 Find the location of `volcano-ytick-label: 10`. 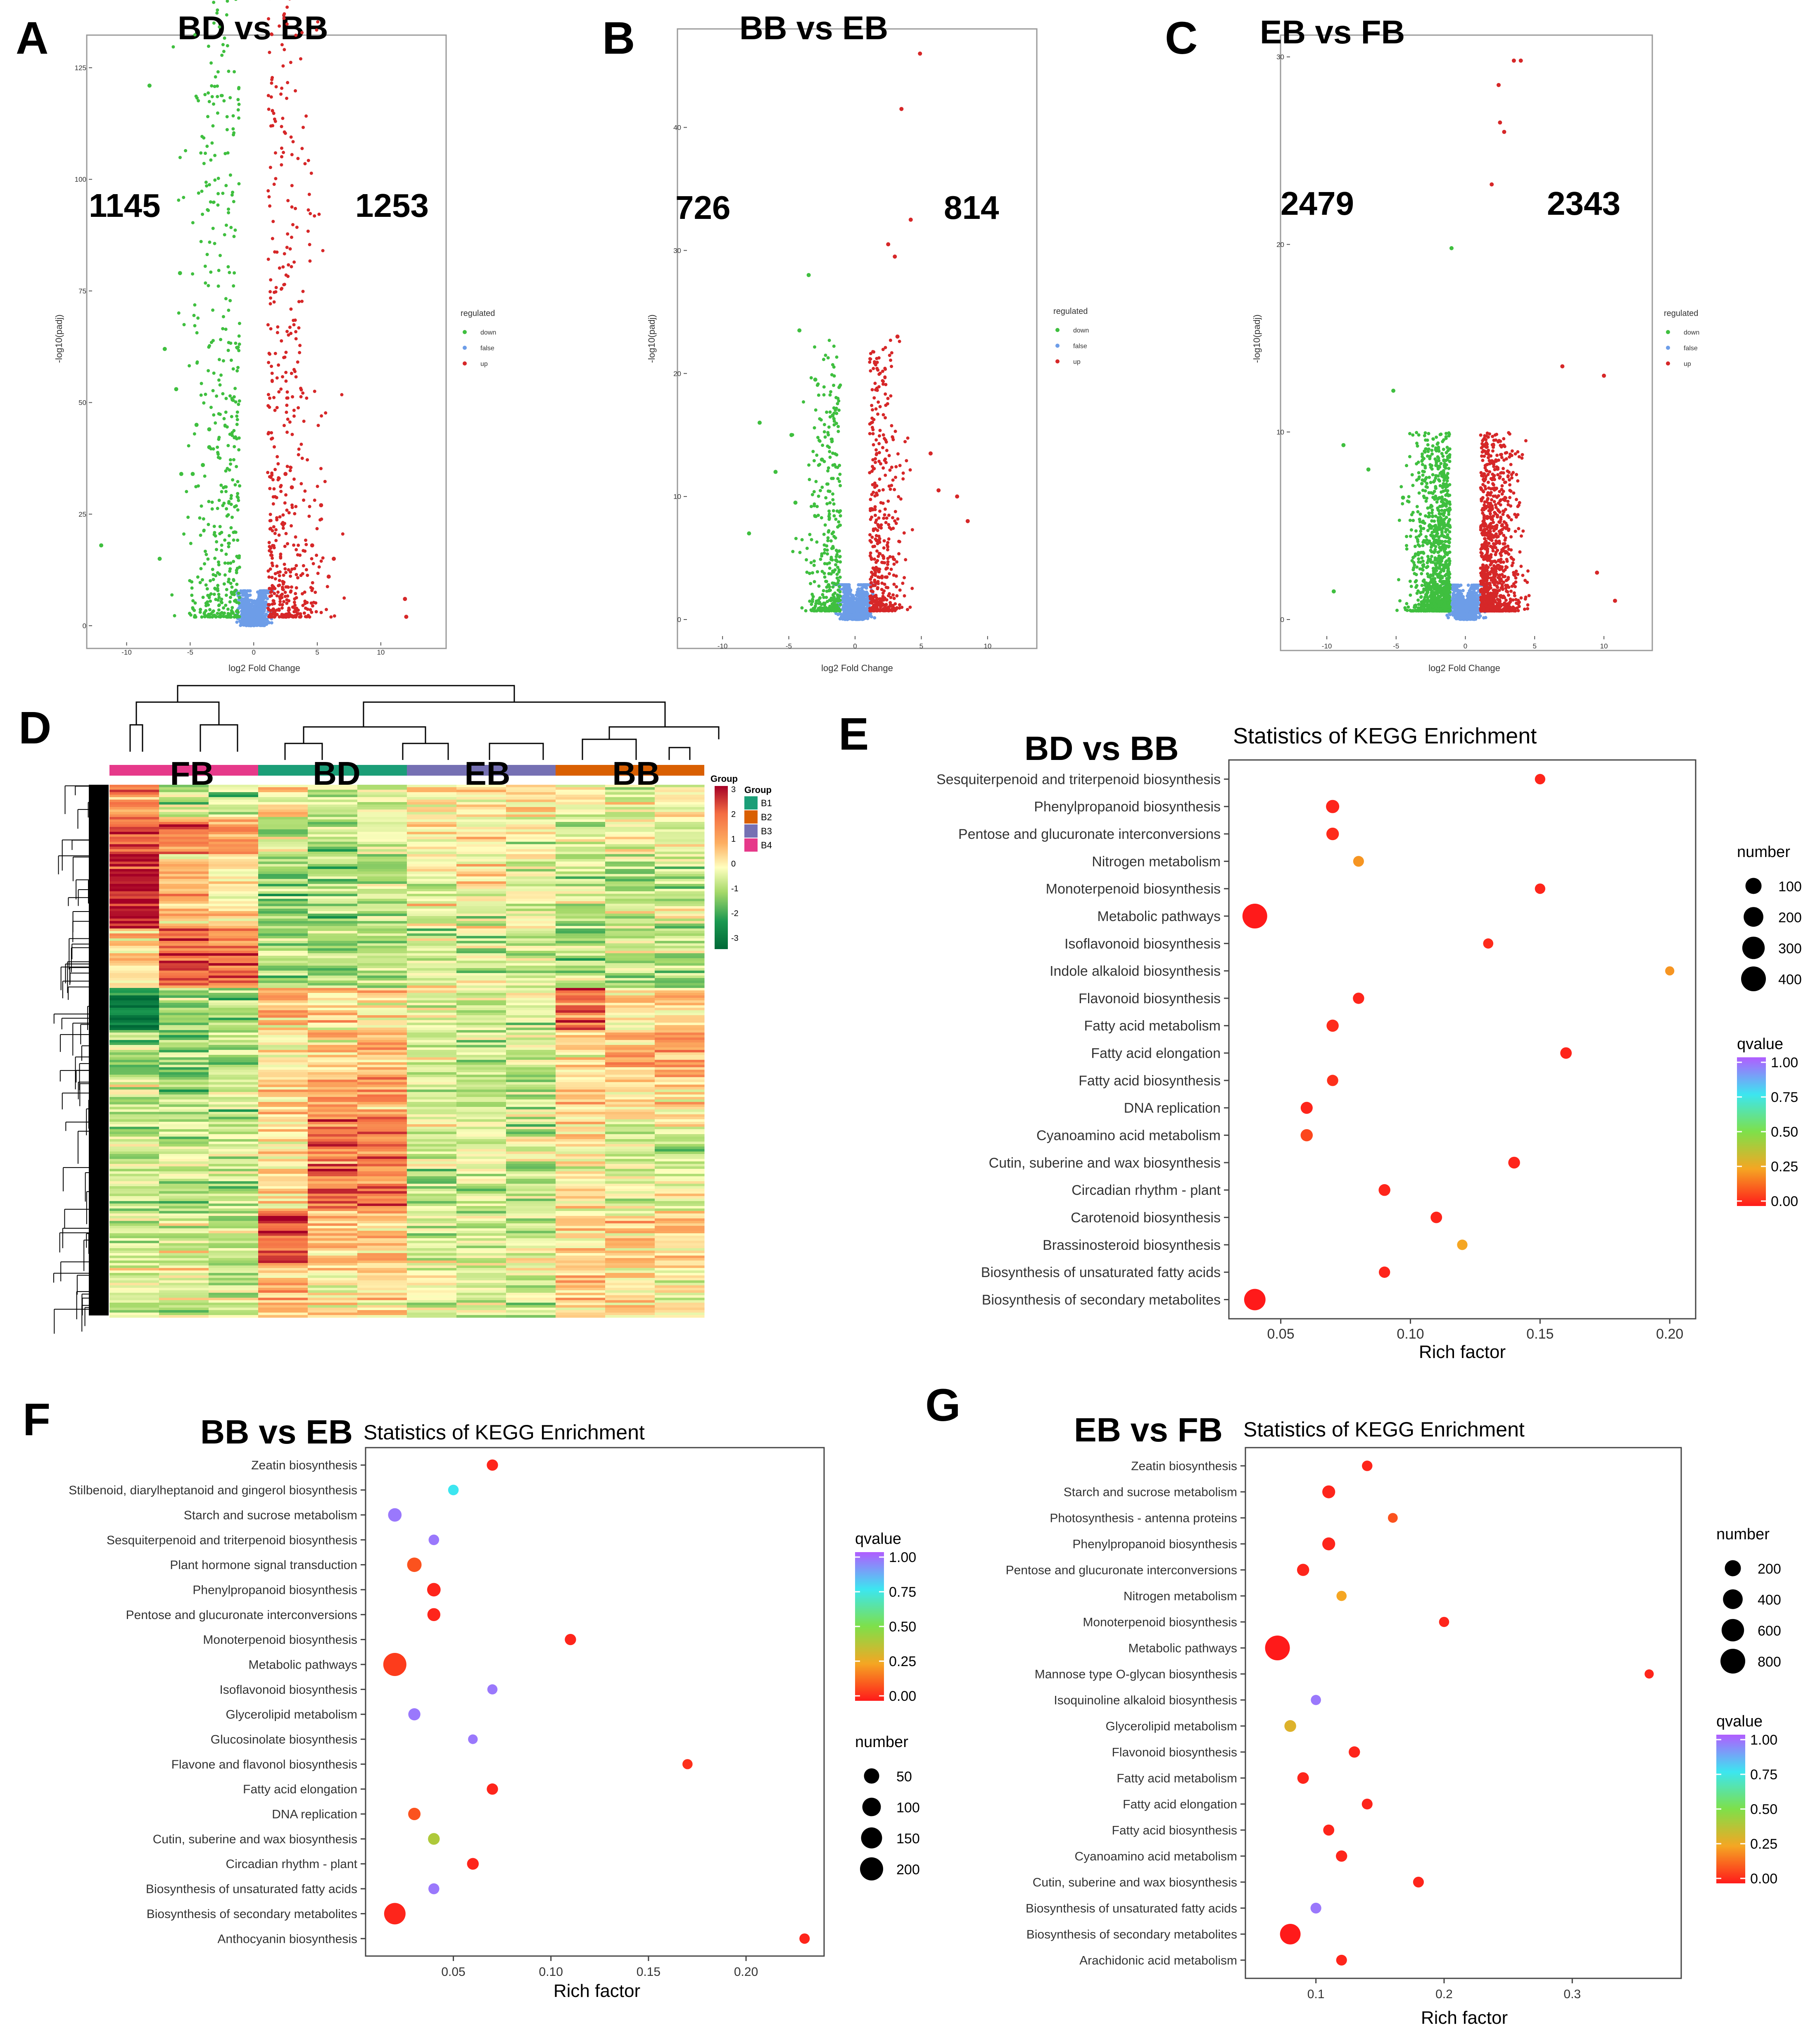

volcano-ytick-label: 10 is located at coordinates (677, 497).